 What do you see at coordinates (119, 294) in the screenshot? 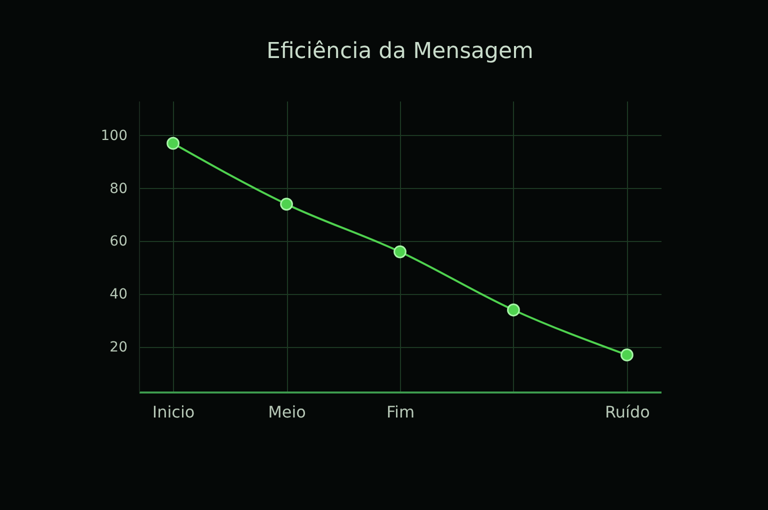
I see `y-tick-label: 40` at bounding box center [119, 294].